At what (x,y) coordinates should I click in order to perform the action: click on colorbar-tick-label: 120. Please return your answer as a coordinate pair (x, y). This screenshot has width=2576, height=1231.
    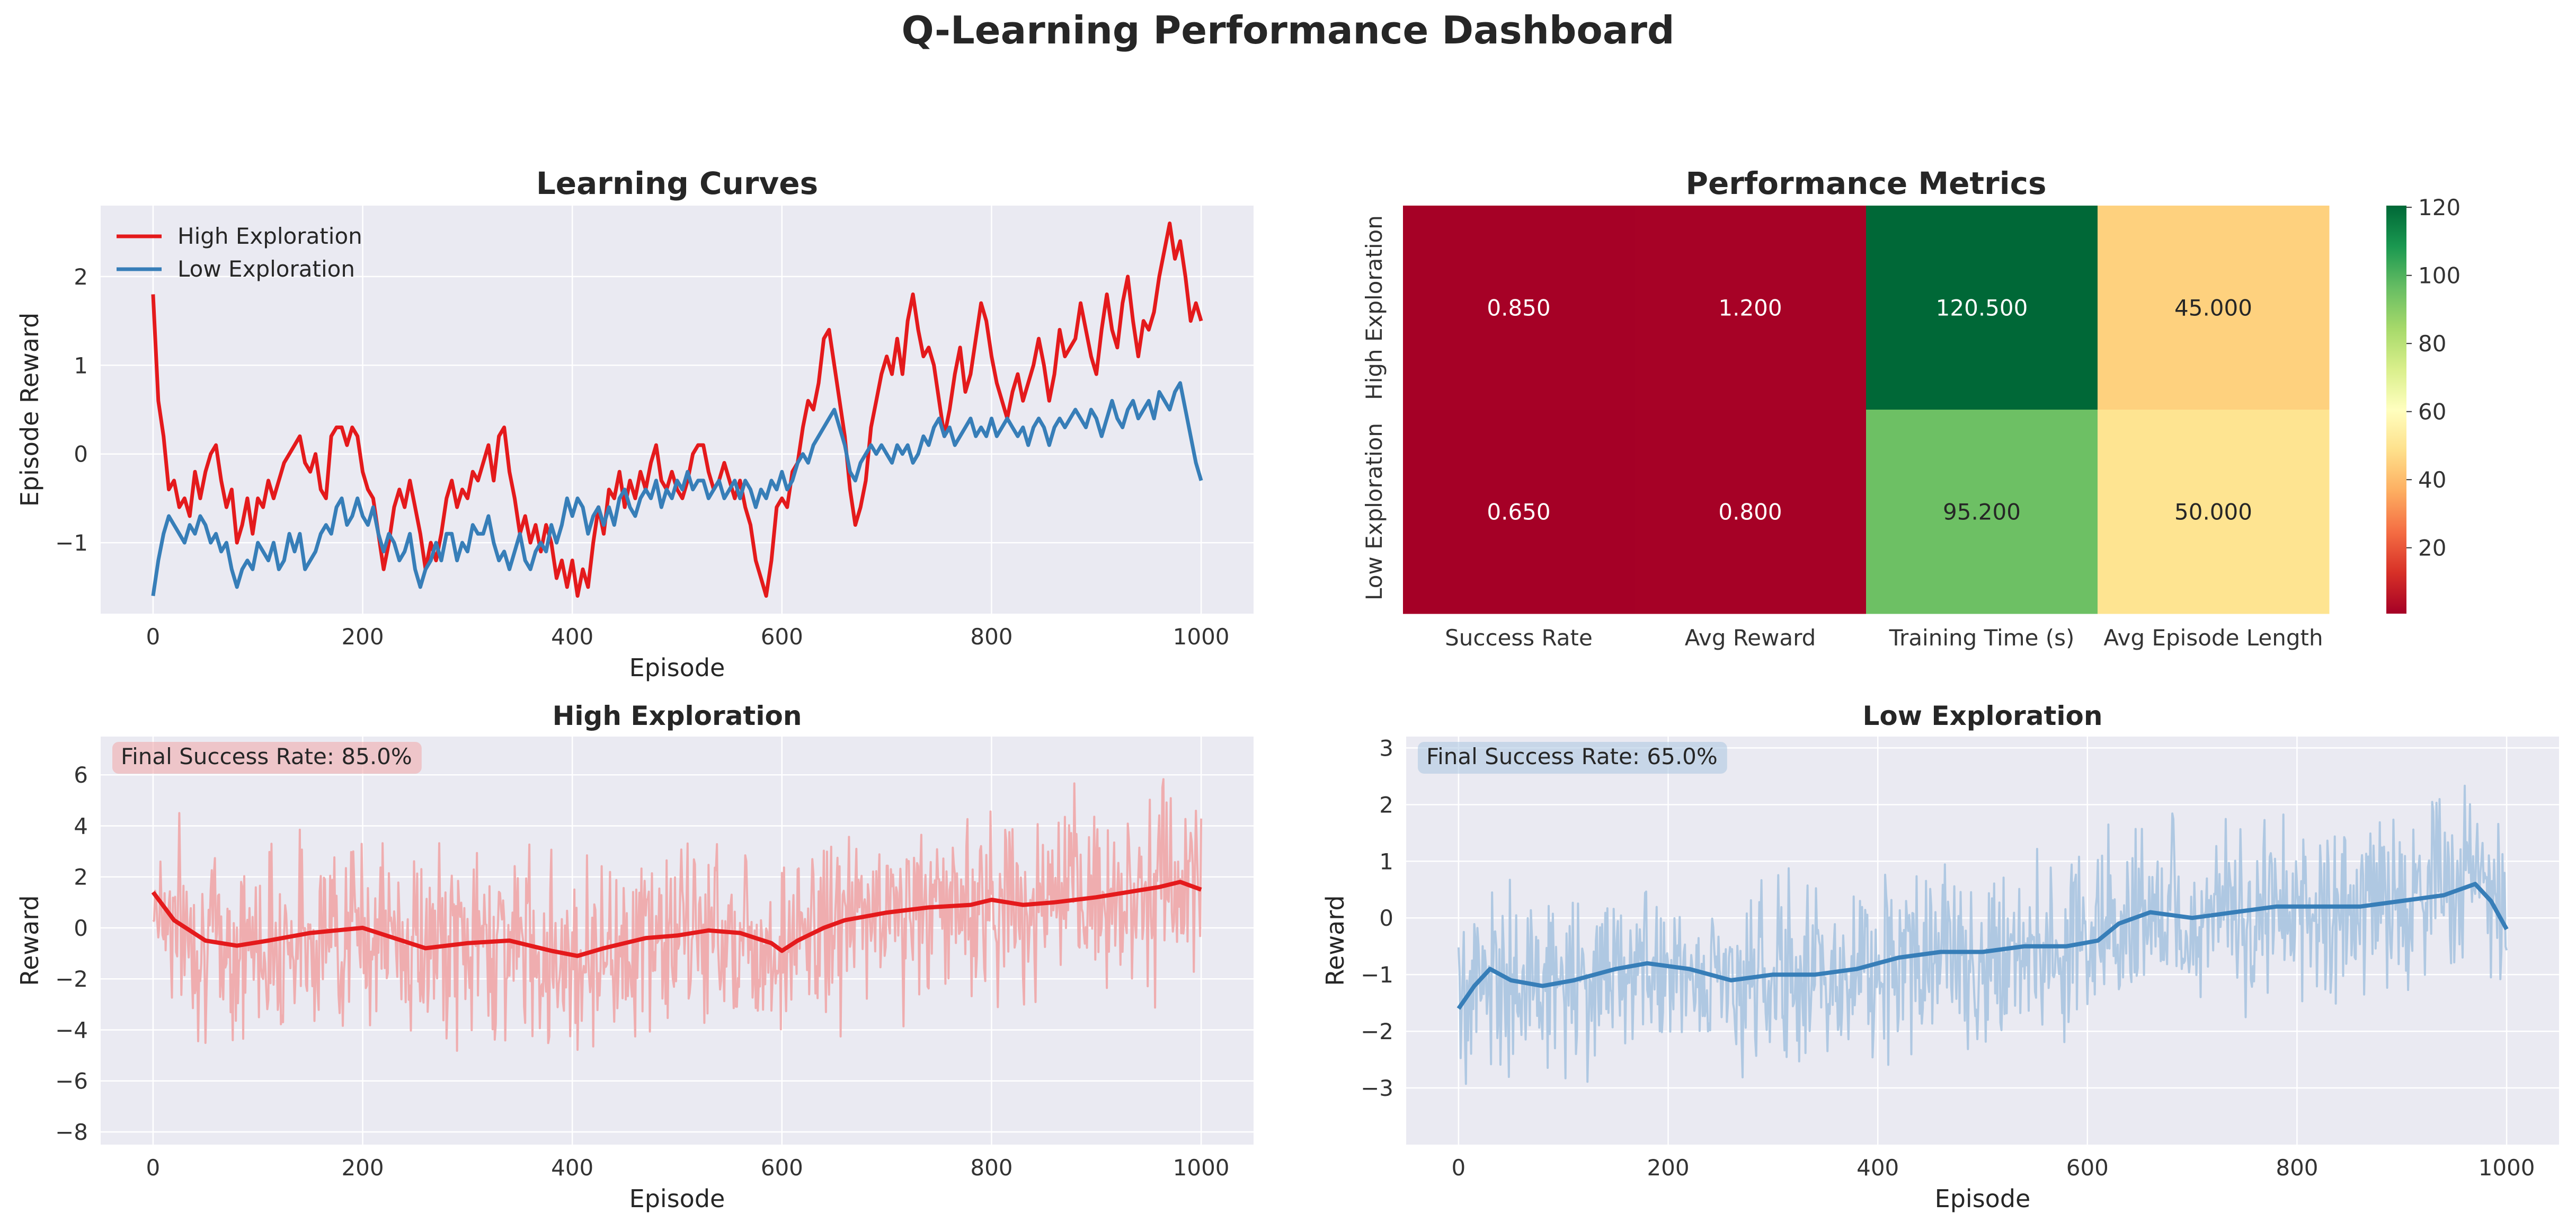
    Looking at the image, I should click on (2439, 207).